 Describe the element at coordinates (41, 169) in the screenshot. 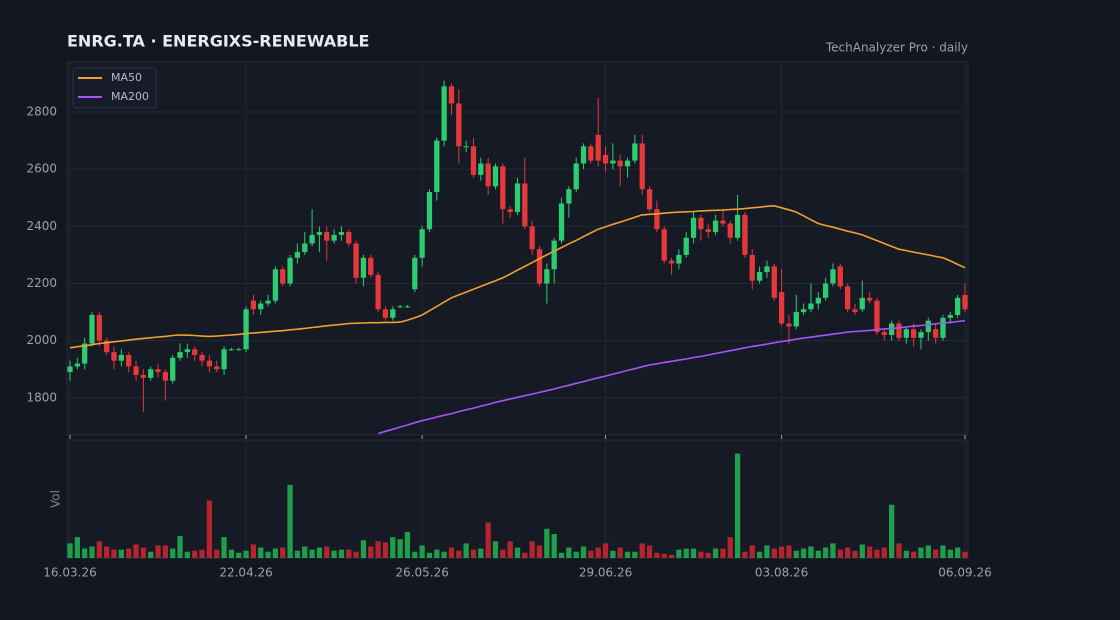

I see `y-tick-label: 2600` at that location.